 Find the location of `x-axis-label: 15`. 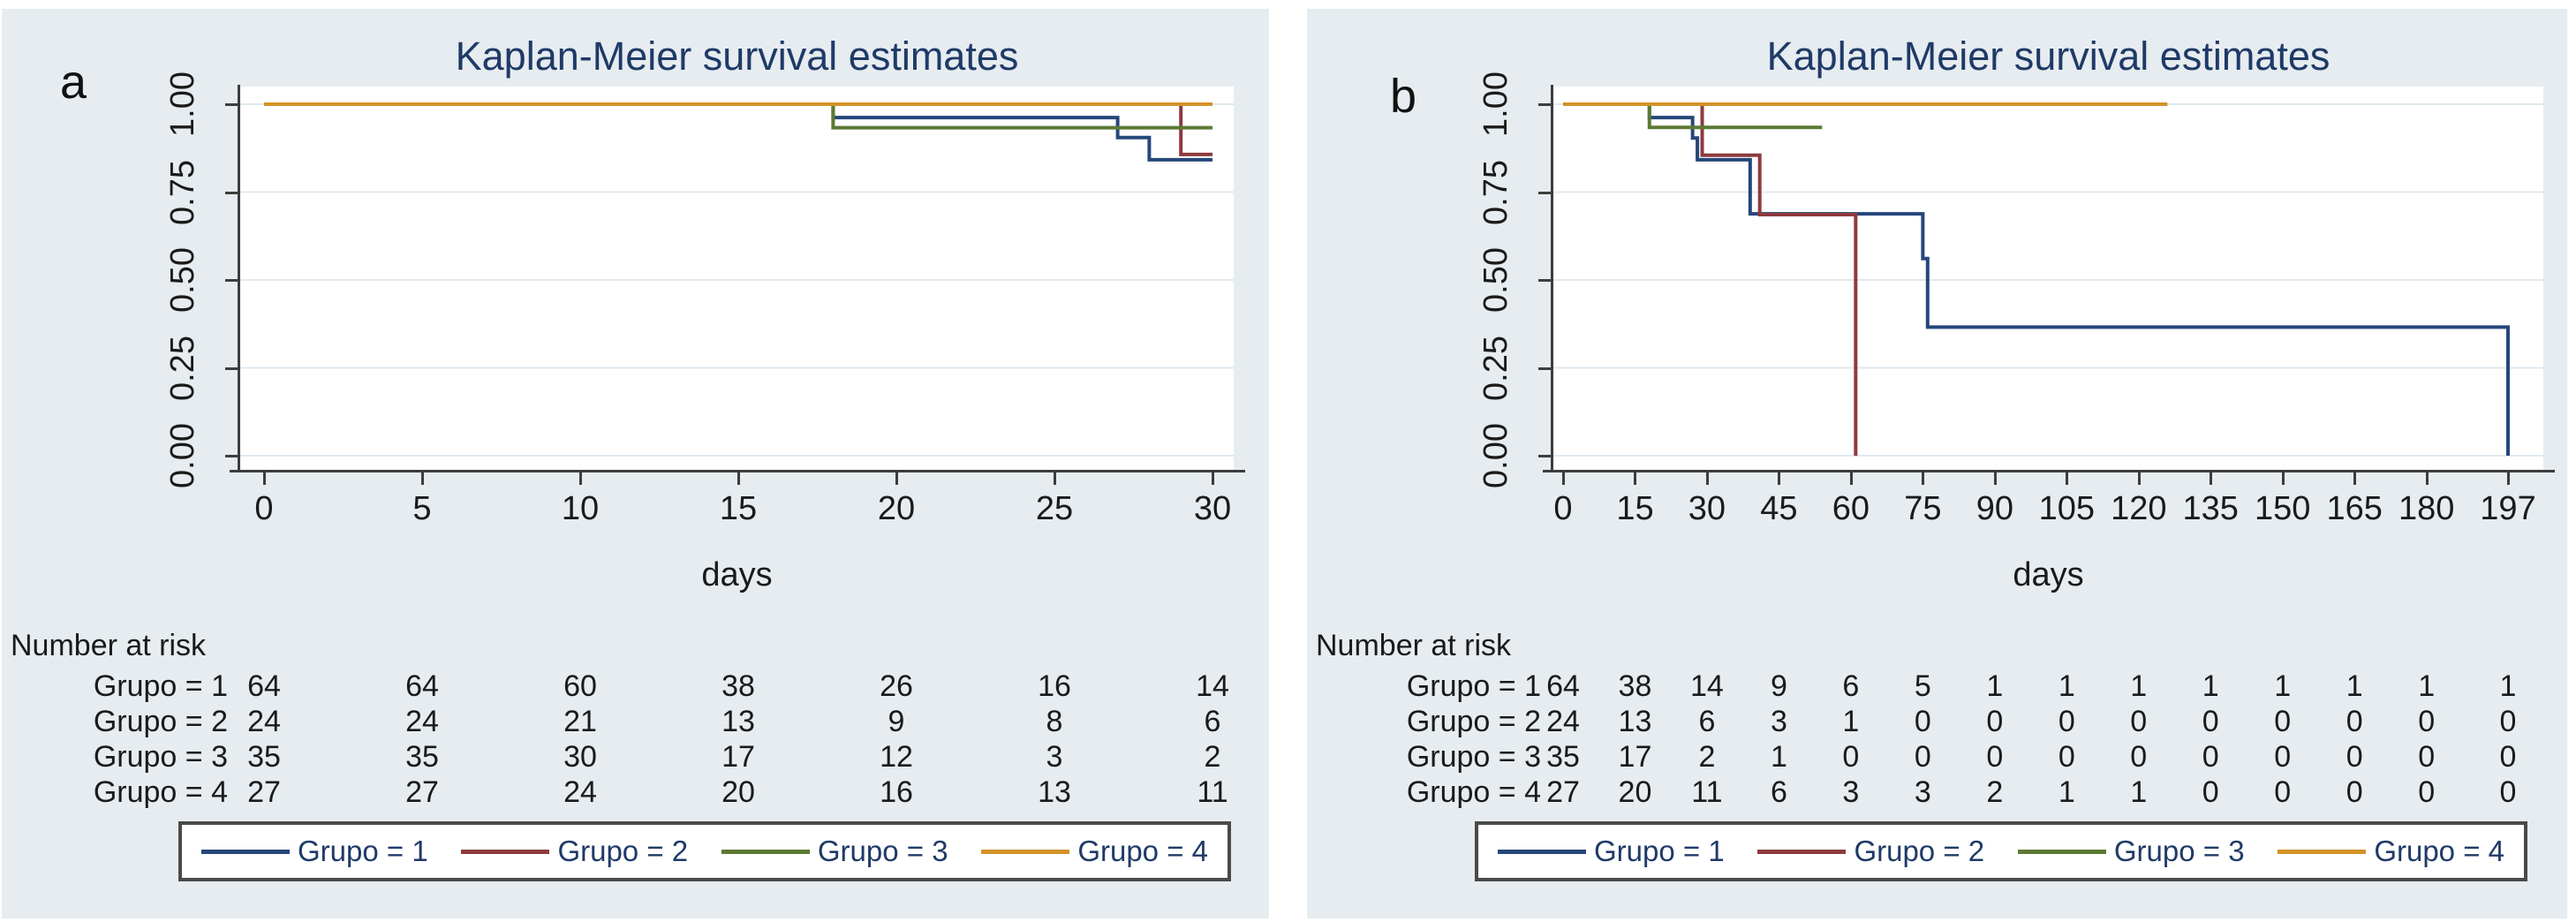

x-axis-label: 15 is located at coordinates (738, 509).